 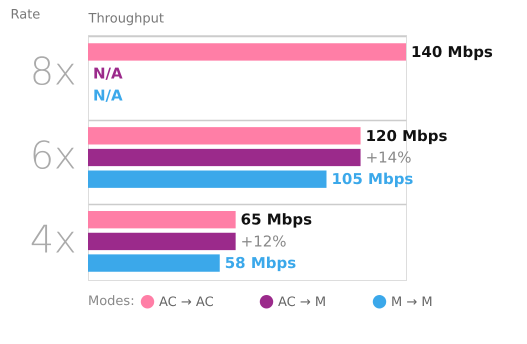 What do you see at coordinates (373, 179) in the screenshot?
I see `data-label: 105 Mbps` at bounding box center [373, 179].